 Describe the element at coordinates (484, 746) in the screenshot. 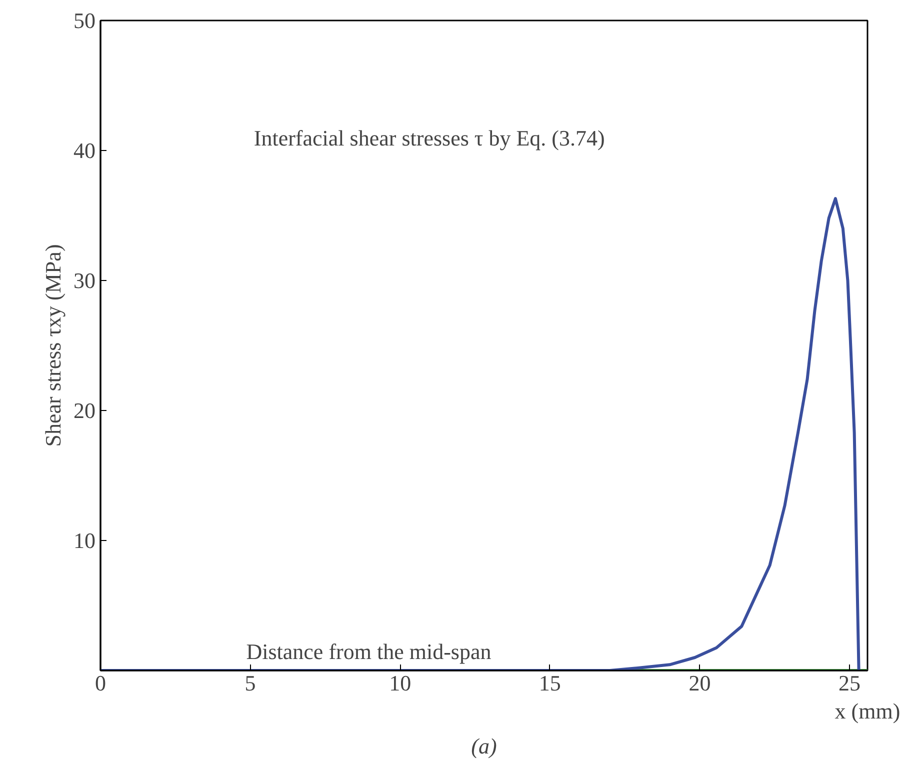

I see `text: (a)` at that location.